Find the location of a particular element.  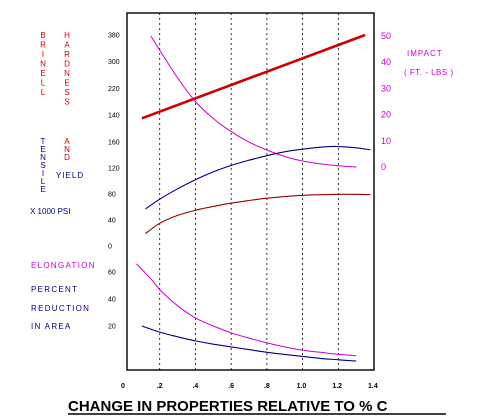

impact-tick-label: 50 is located at coordinates (386, 36).